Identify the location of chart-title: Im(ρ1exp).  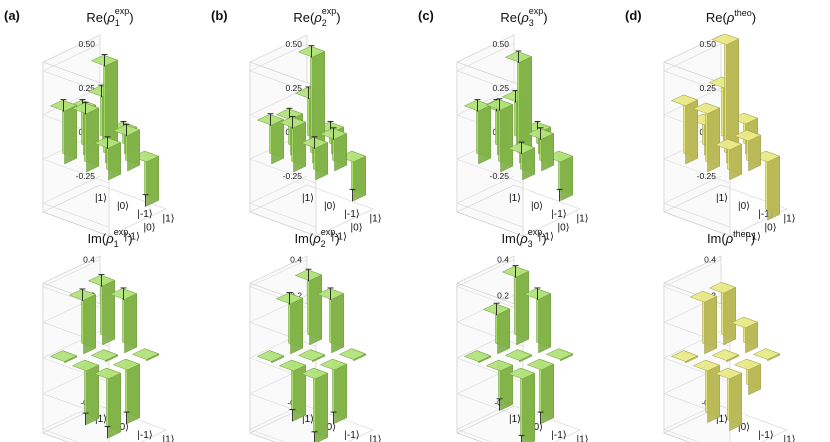
(109, 238).